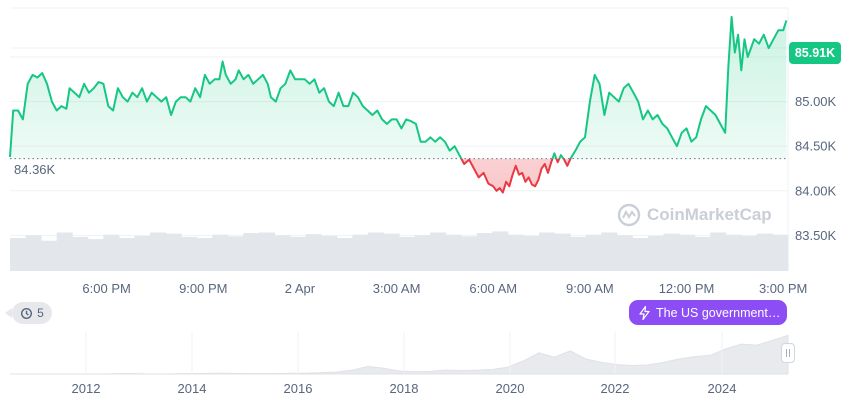  I want to click on overview-area, so click(399, 354).